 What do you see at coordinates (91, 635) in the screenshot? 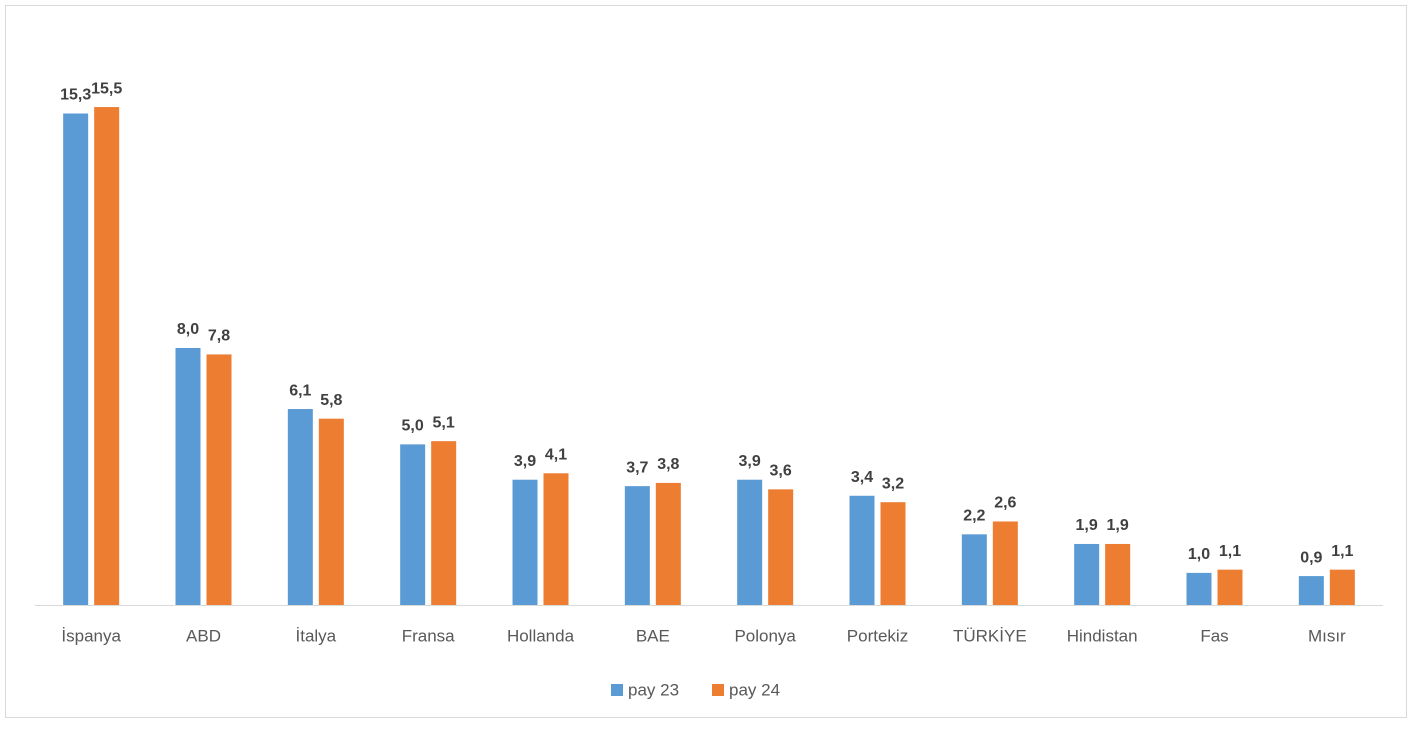
I see `x-tick-label: İspanya` at bounding box center [91, 635].